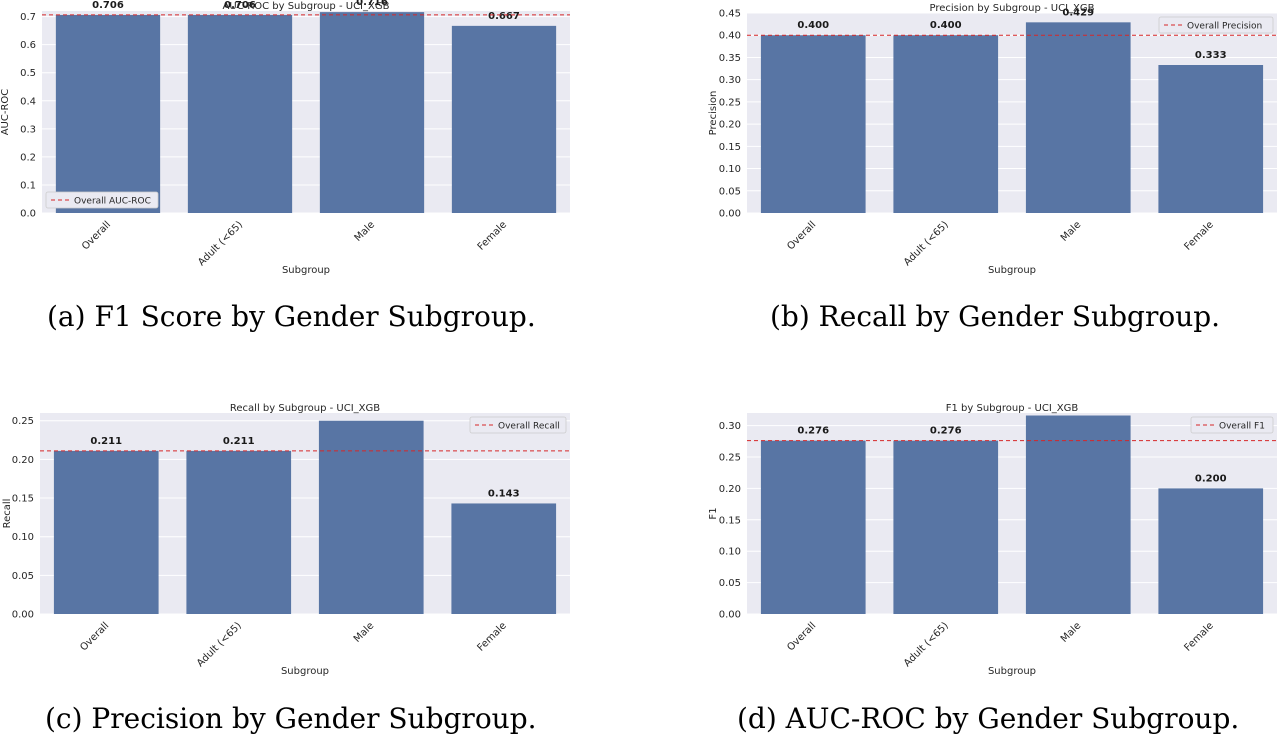 This screenshot has height=739, width=1280. I want to click on legend-label: Overall Precision, so click(1224, 27).